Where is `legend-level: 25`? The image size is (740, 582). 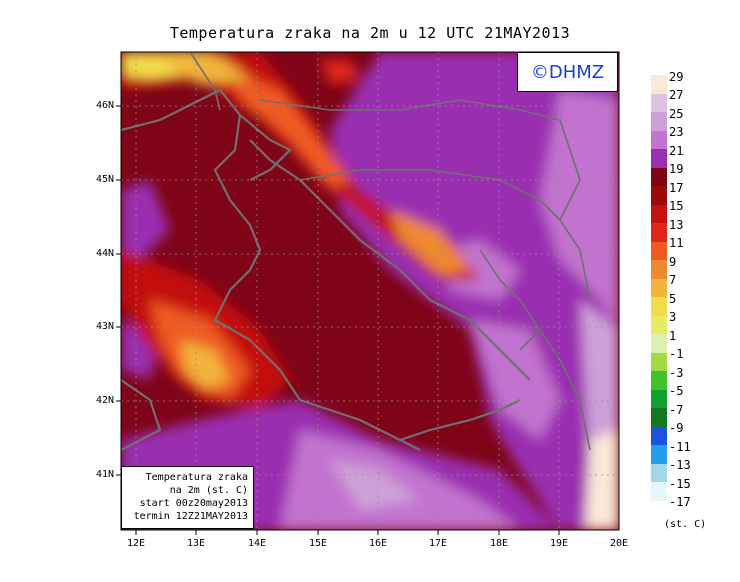
legend-level: 25 is located at coordinates (676, 114).